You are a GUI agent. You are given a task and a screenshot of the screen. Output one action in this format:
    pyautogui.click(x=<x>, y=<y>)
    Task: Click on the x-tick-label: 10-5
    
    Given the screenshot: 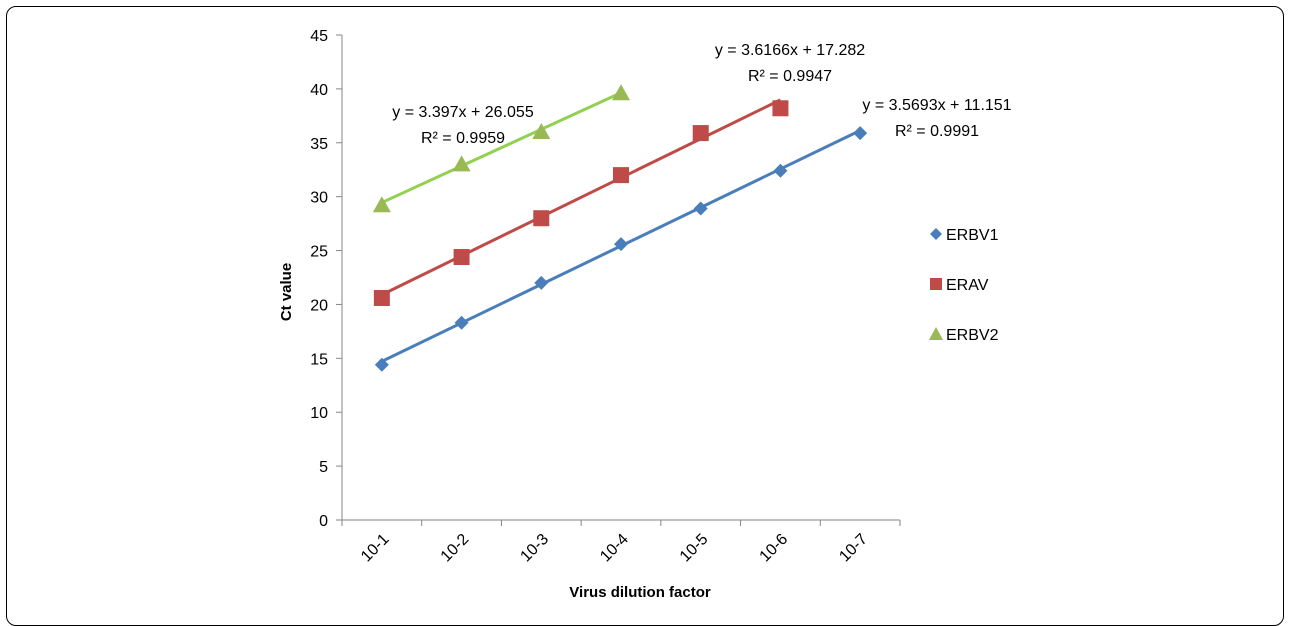 What is the action you would take?
    pyautogui.click(x=694, y=548)
    